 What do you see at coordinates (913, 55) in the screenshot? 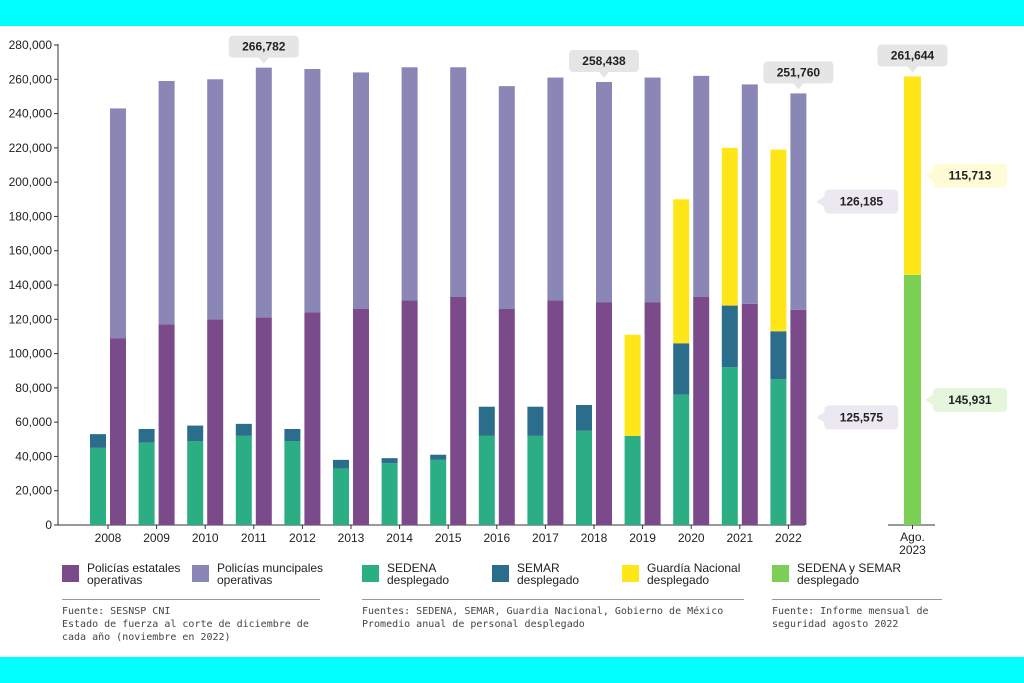
I see `value-callout-label: 261,644` at bounding box center [913, 55].